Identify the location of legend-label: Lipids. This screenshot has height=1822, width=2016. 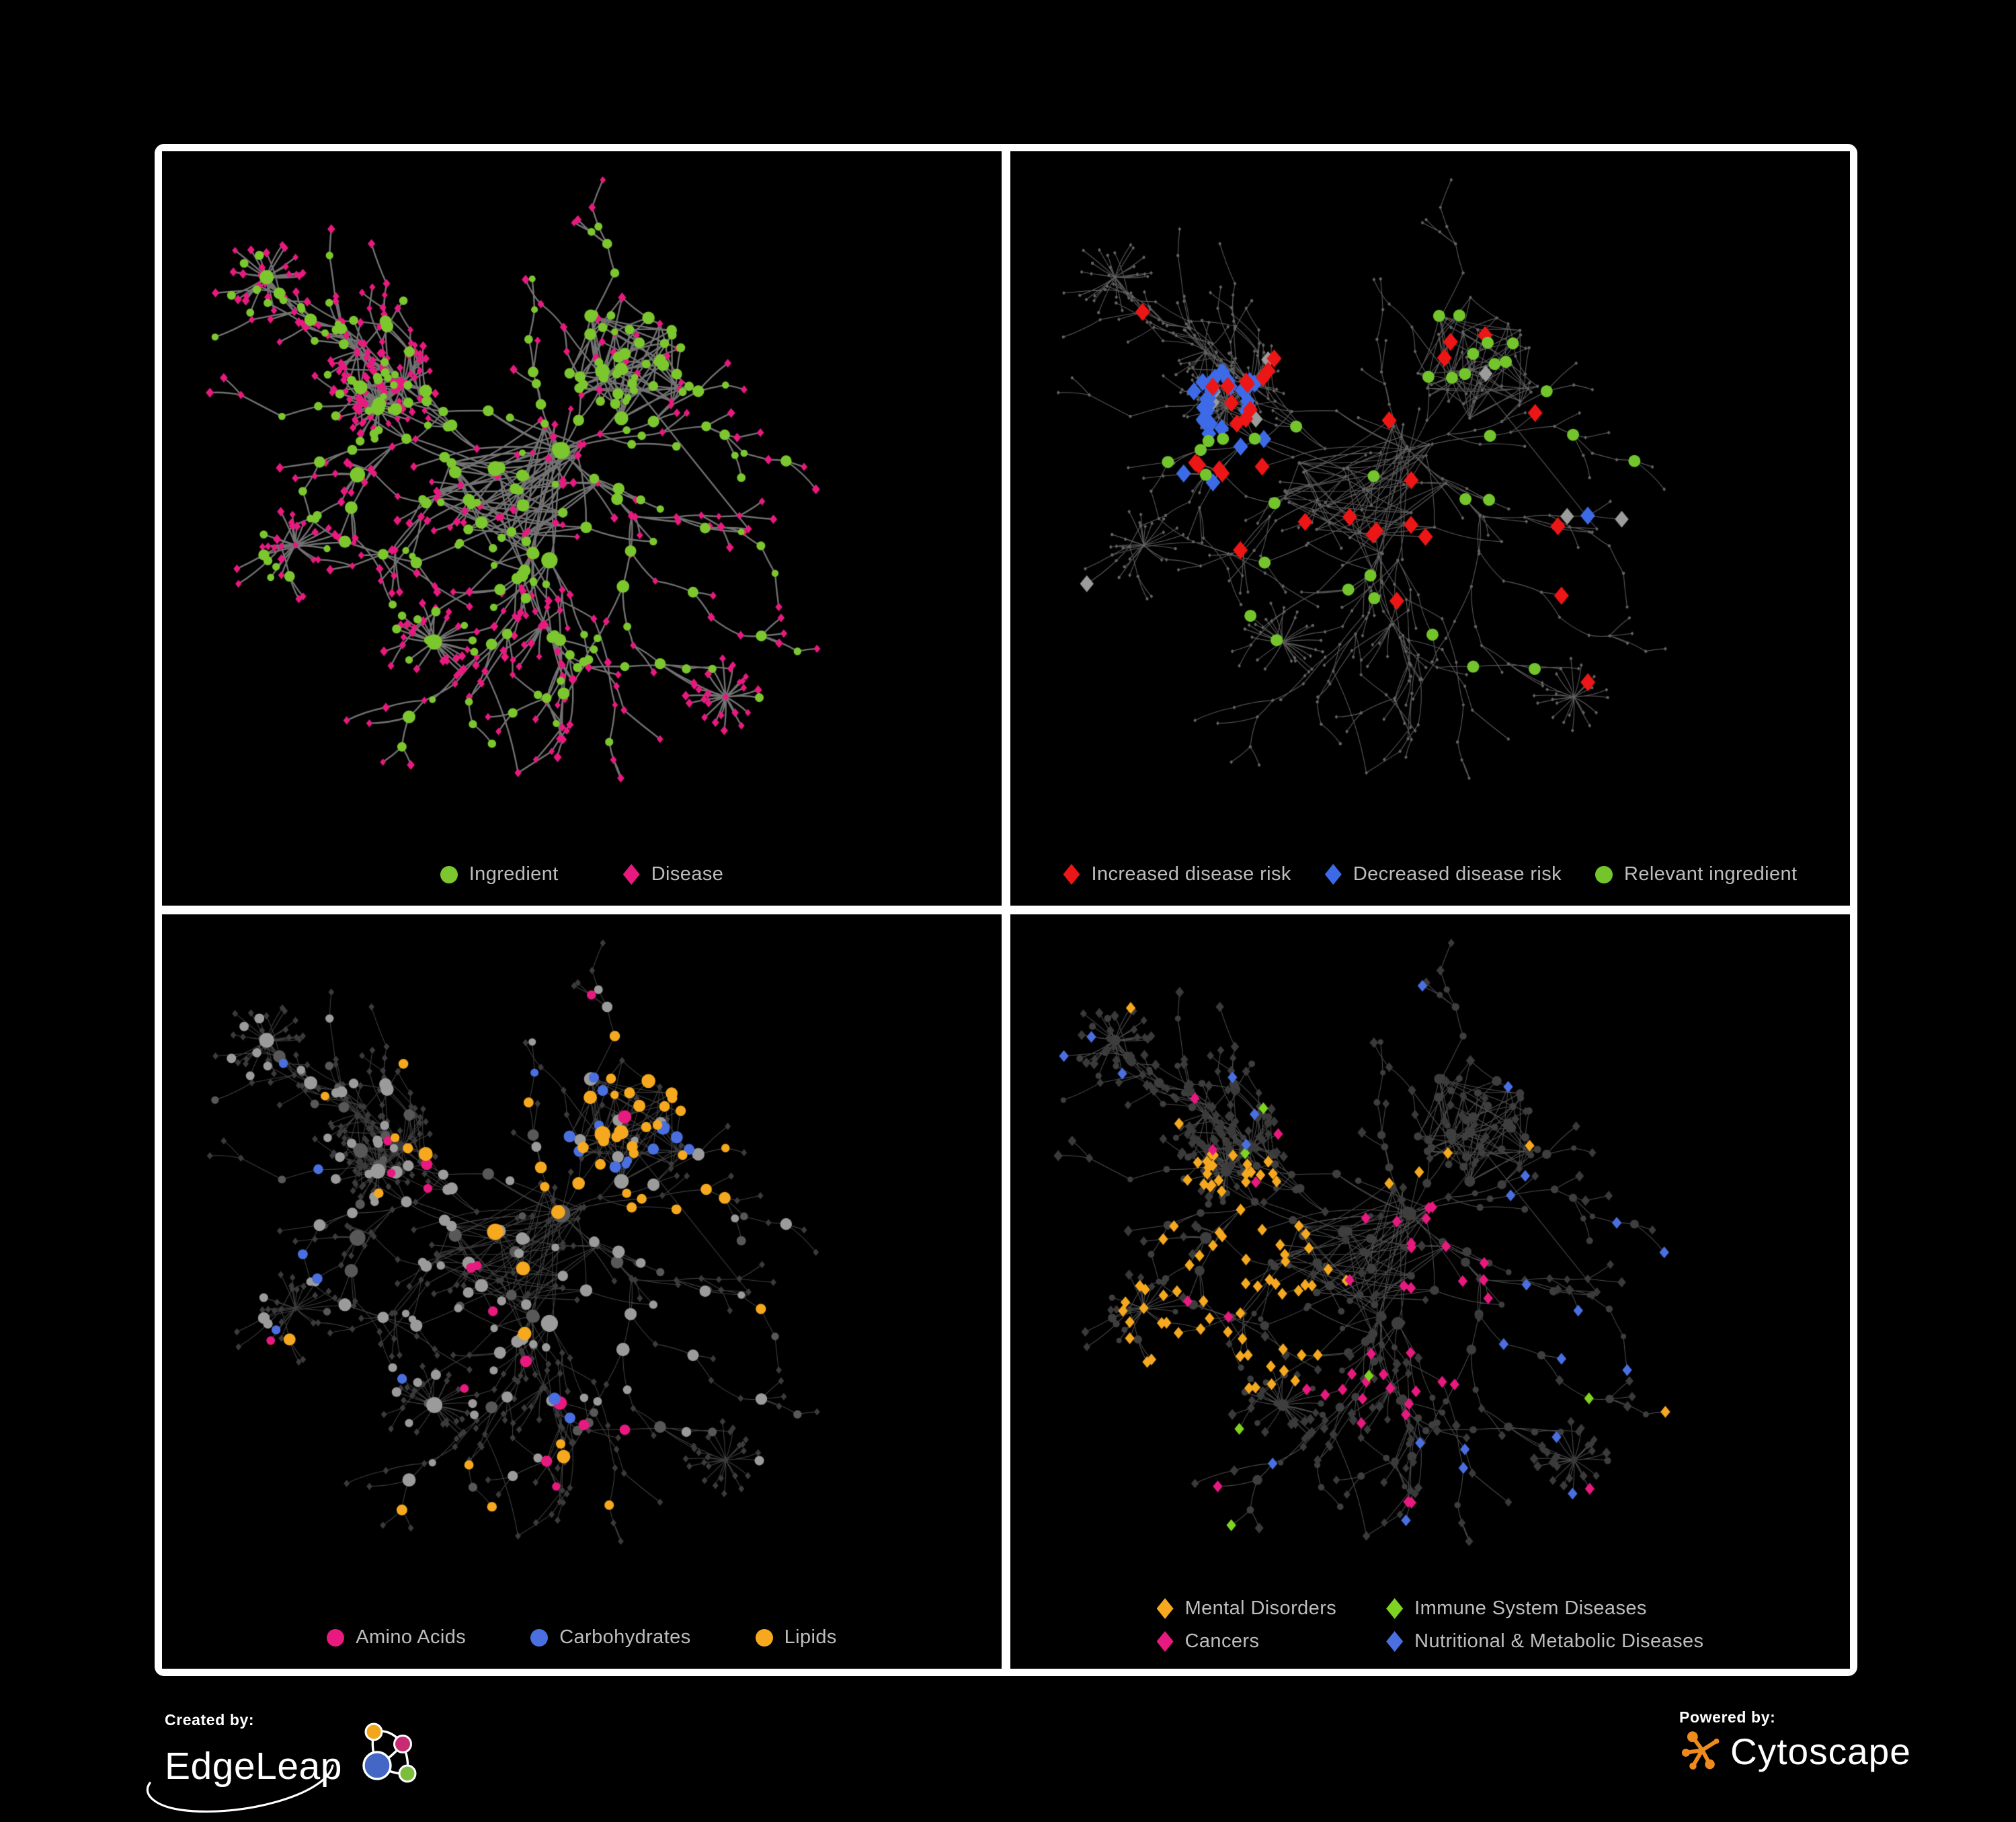
(810, 1637).